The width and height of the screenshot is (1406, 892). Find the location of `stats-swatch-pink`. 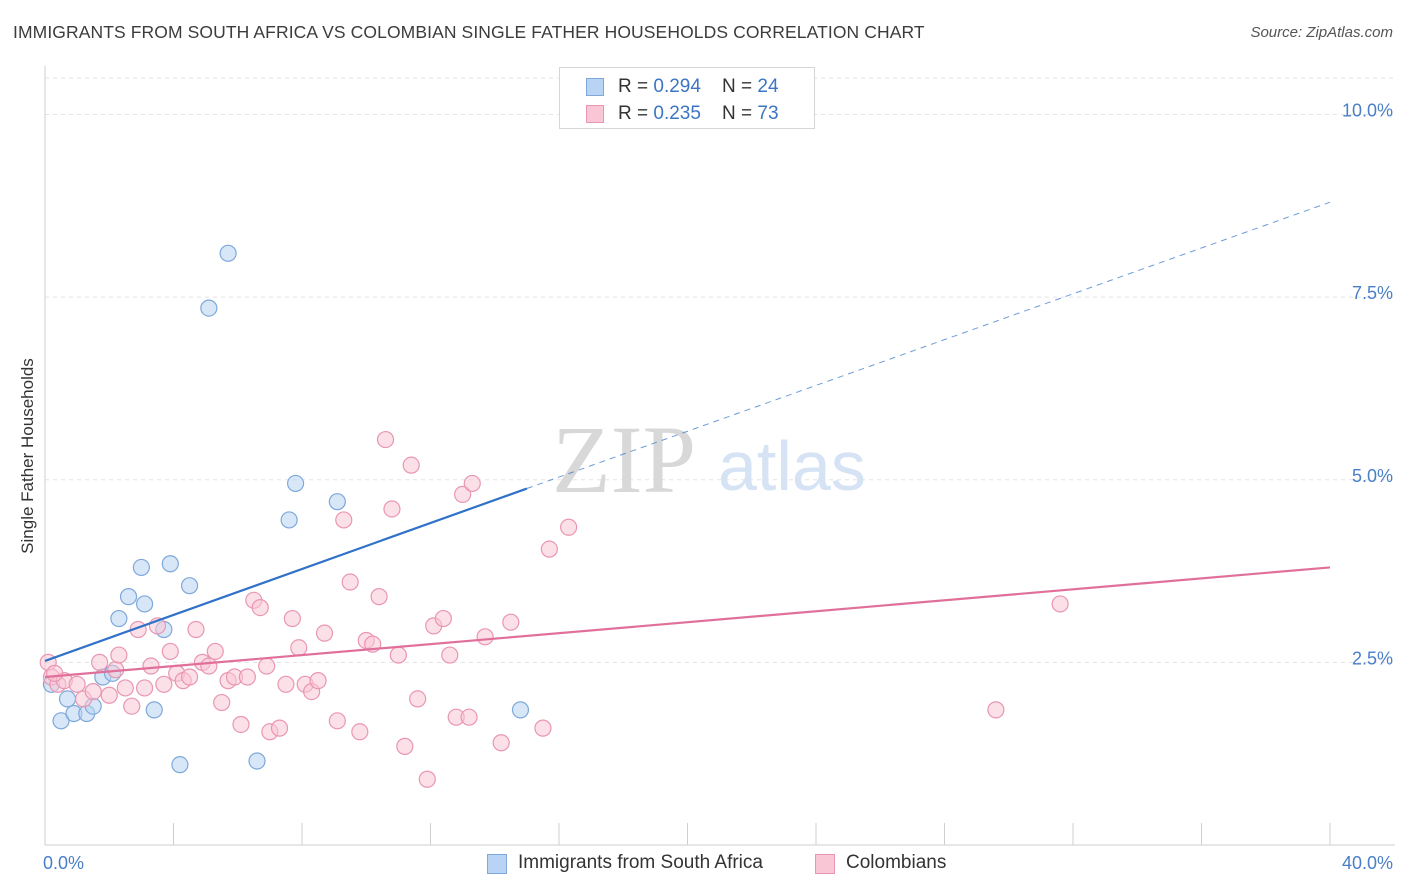

stats-swatch-pink is located at coordinates (595, 114).